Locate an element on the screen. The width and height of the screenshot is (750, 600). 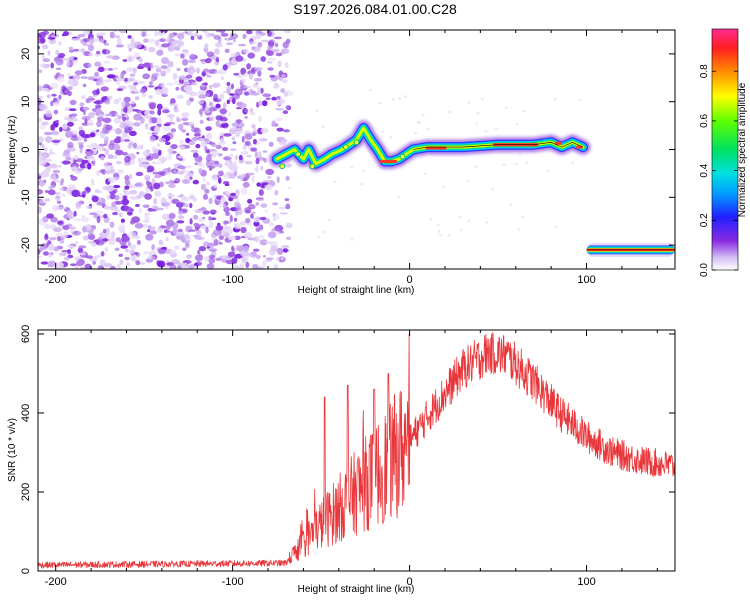
spectrogram-ridge-speckle is located at coordinates (312, 166).